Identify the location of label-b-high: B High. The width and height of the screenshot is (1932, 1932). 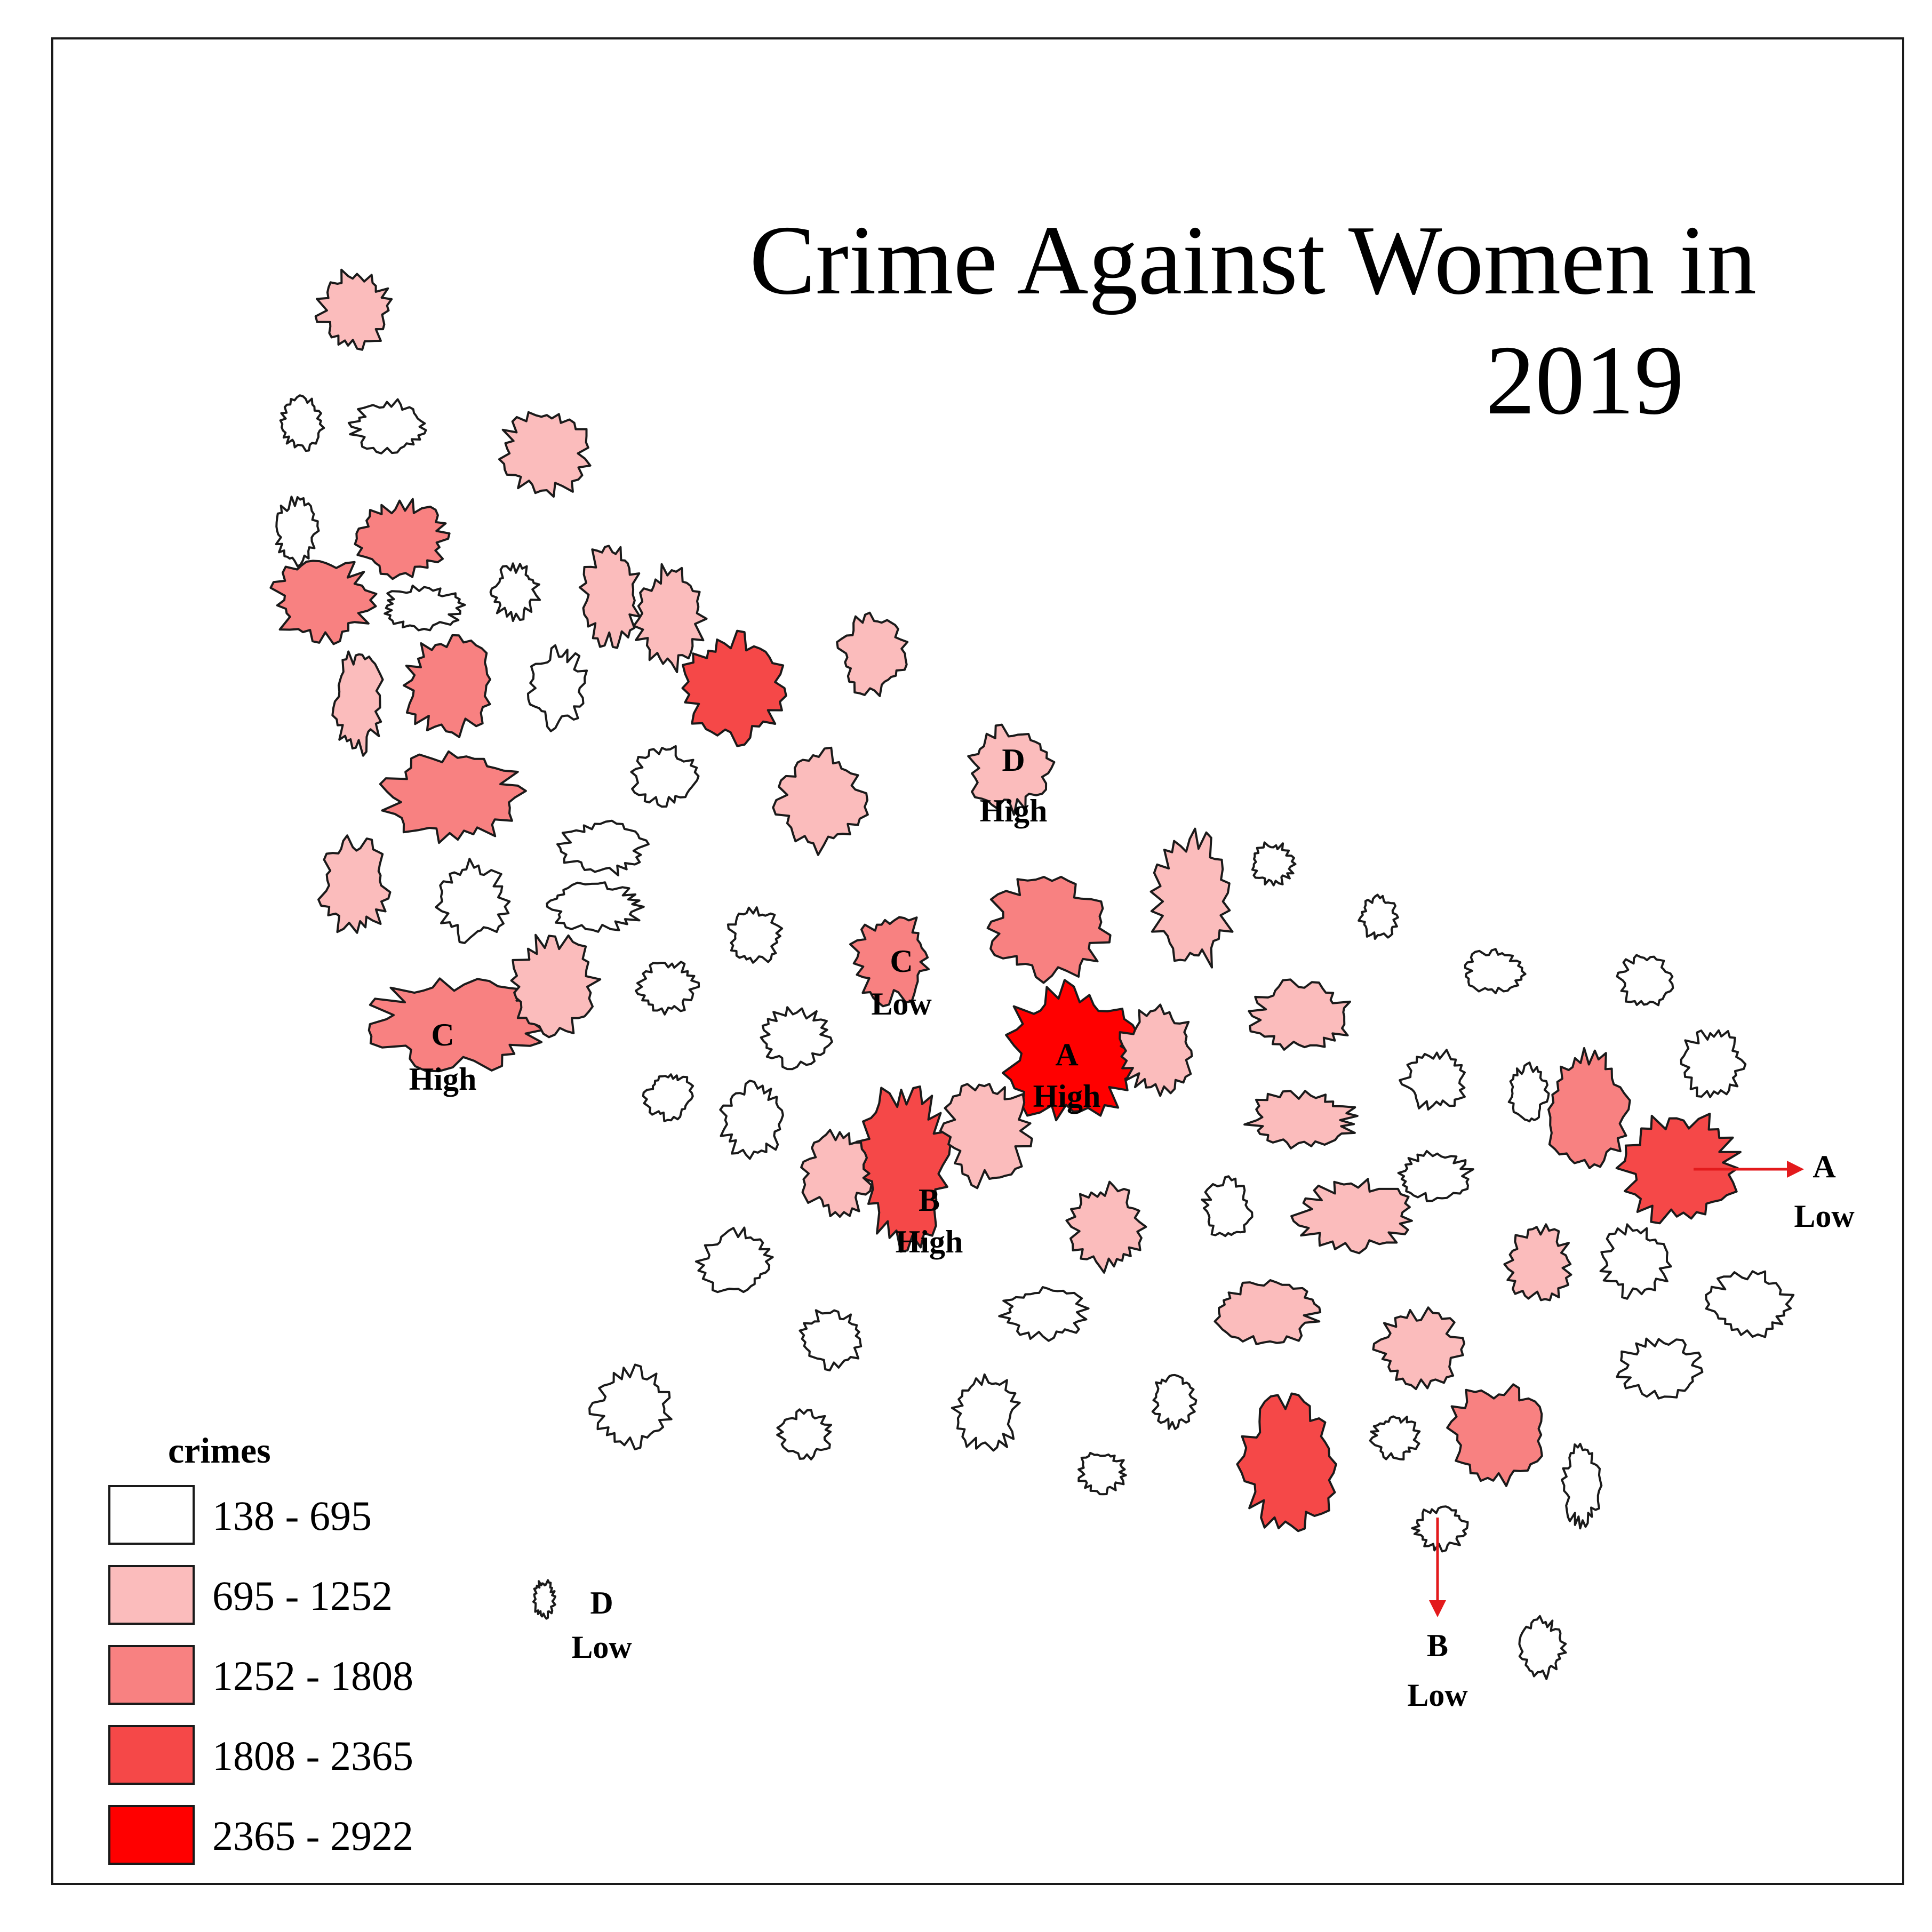
(929, 1221).